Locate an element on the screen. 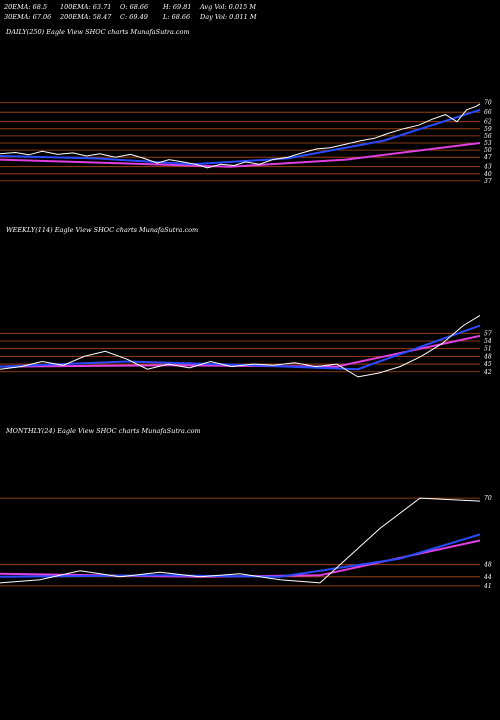  y-tick-label-p0-10: 37 is located at coordinates (488, 181).